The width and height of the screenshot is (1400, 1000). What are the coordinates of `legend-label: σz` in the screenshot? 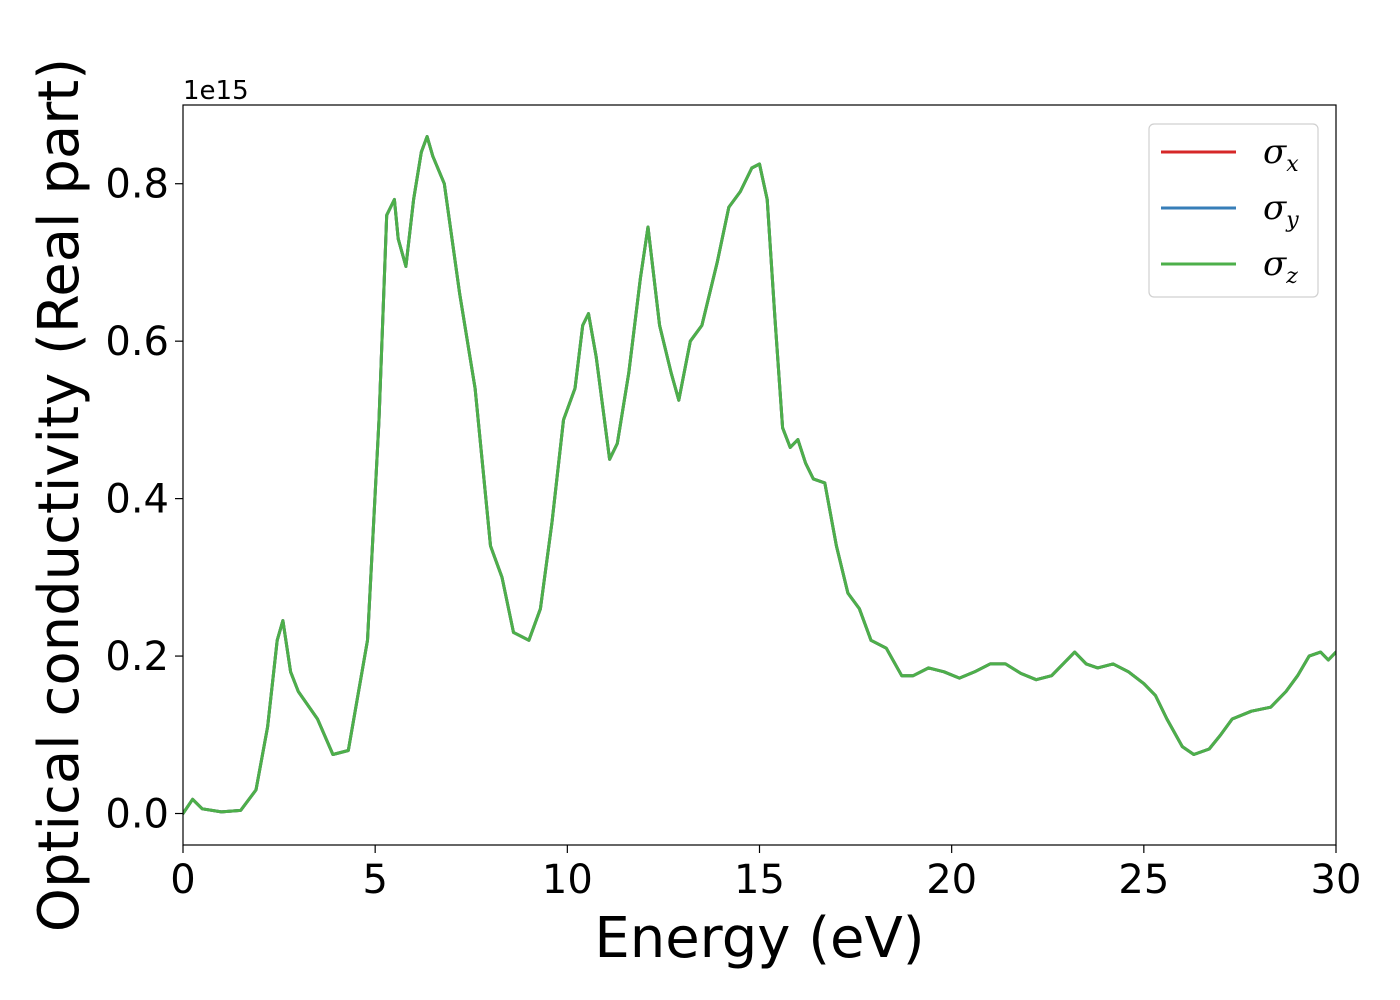 It's located at (1280, 266).